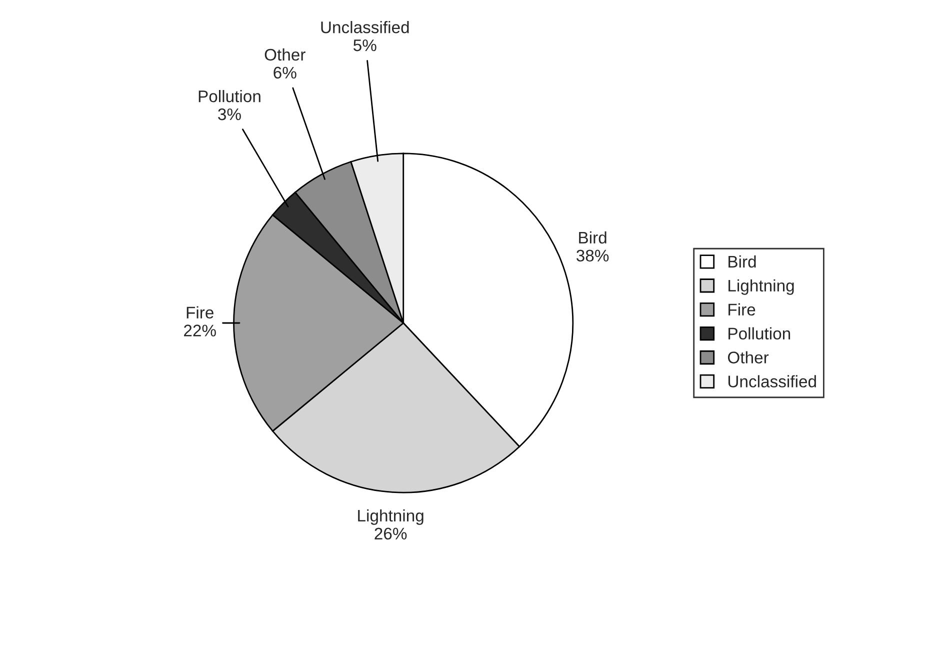 The width and height of the screenshot is (938, 646). What do you see at coordinates (592, 256) in the screenshot?
I see `data-label: 38%` at bounding box center [592, 256].